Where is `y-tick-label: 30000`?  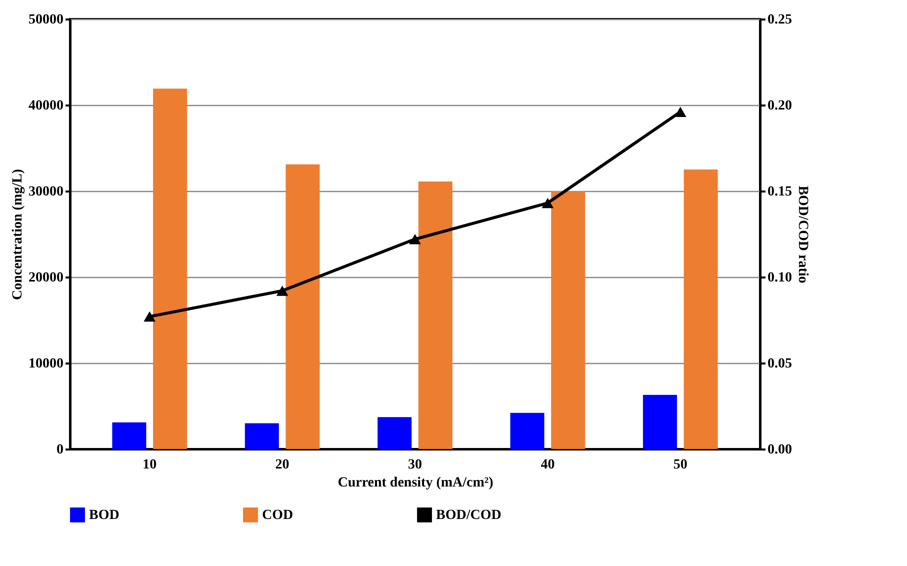 y-tick-label: 30000 is located at coordinates (46, 192).